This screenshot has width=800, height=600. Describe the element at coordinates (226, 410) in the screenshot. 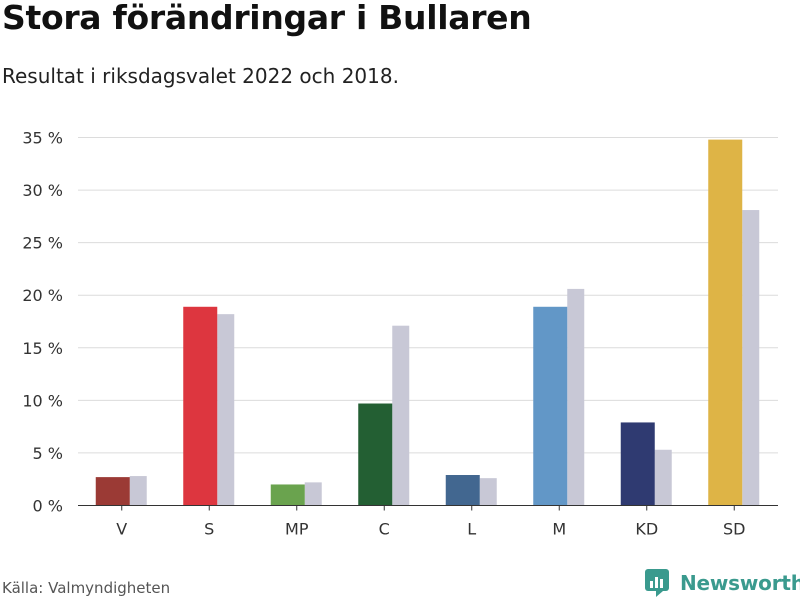

I see `bar-2018-s` at that location.